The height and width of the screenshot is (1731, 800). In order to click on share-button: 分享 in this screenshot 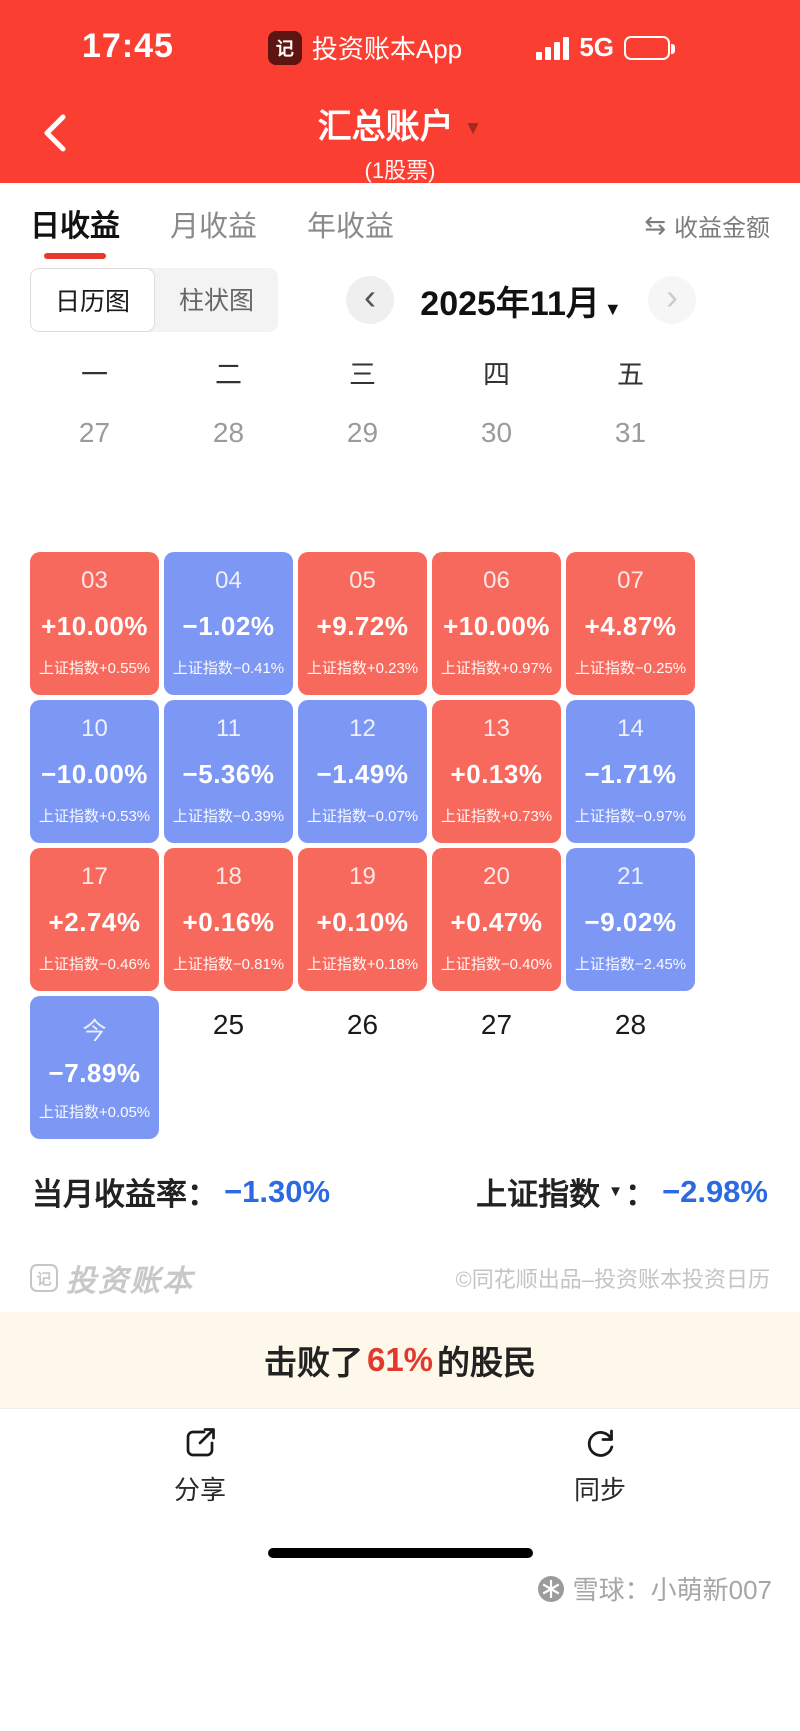, I will do `click(200, 1464)`.